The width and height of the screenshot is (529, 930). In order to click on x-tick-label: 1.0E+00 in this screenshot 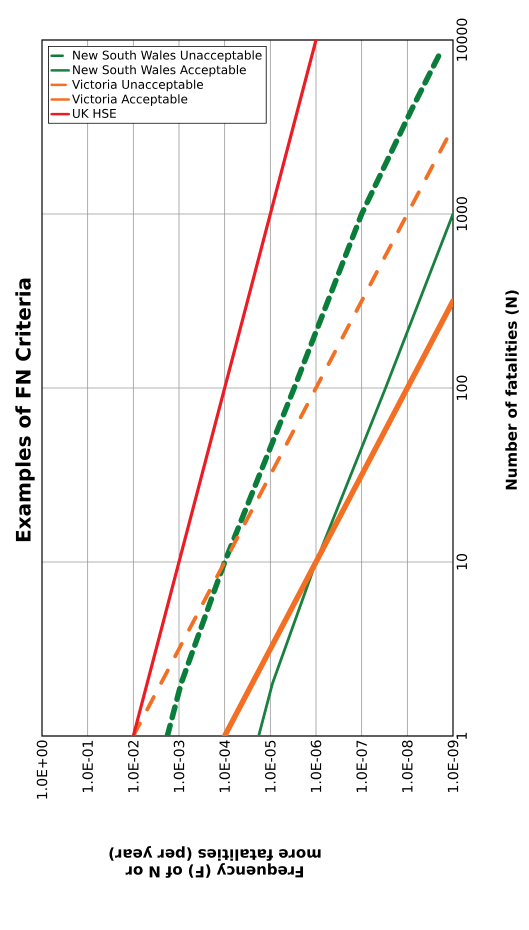, I will do `click(42, 769)`.